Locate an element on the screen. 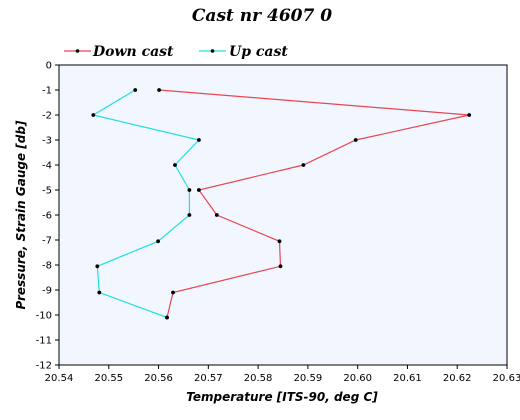  x-tick-label: 20.59 is located at coordinates (308, 378).